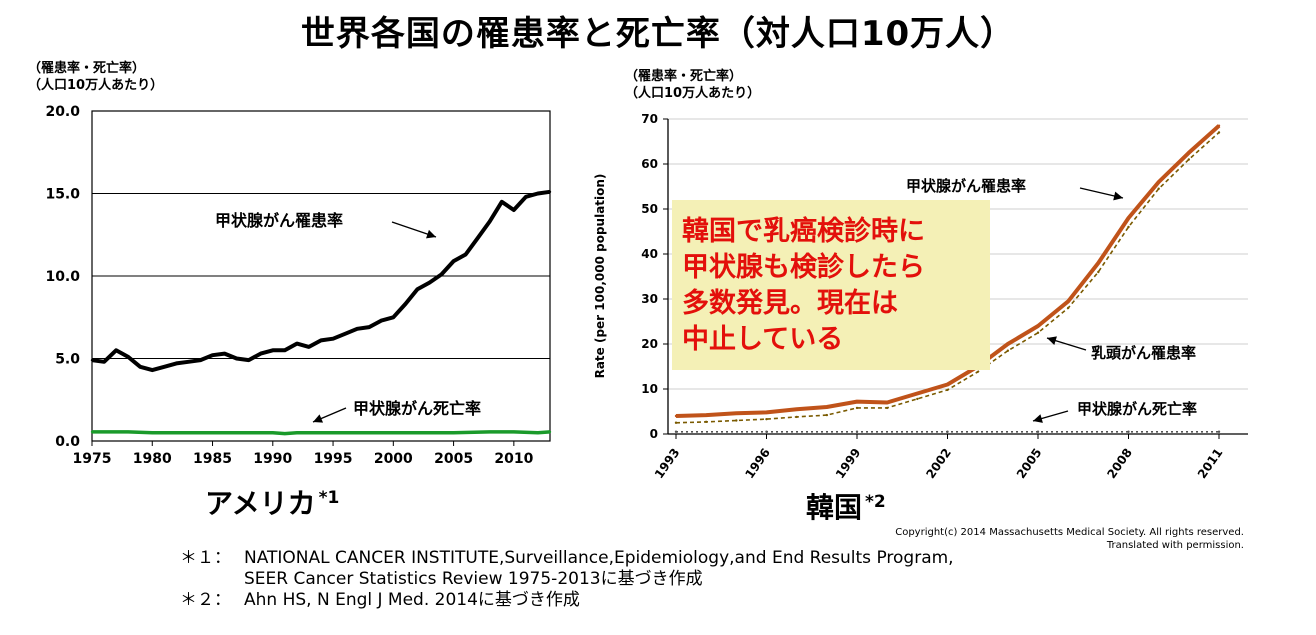  What do you see at coordinates (875, 501) in the screenshot?
I see `korea-footnote-mark: *2` at bounding box center [875, 501].